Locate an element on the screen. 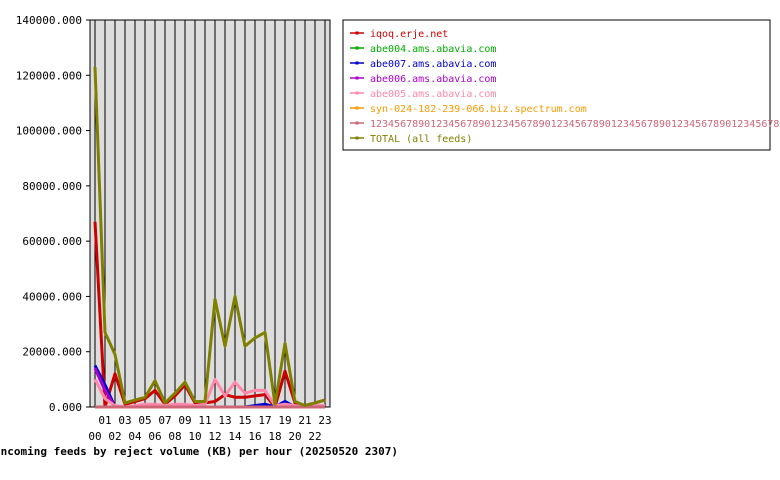 Image resolution: width=780 pixels, height=480 pixels. x-tick-label: 08 is located at coordinates (174, 436).